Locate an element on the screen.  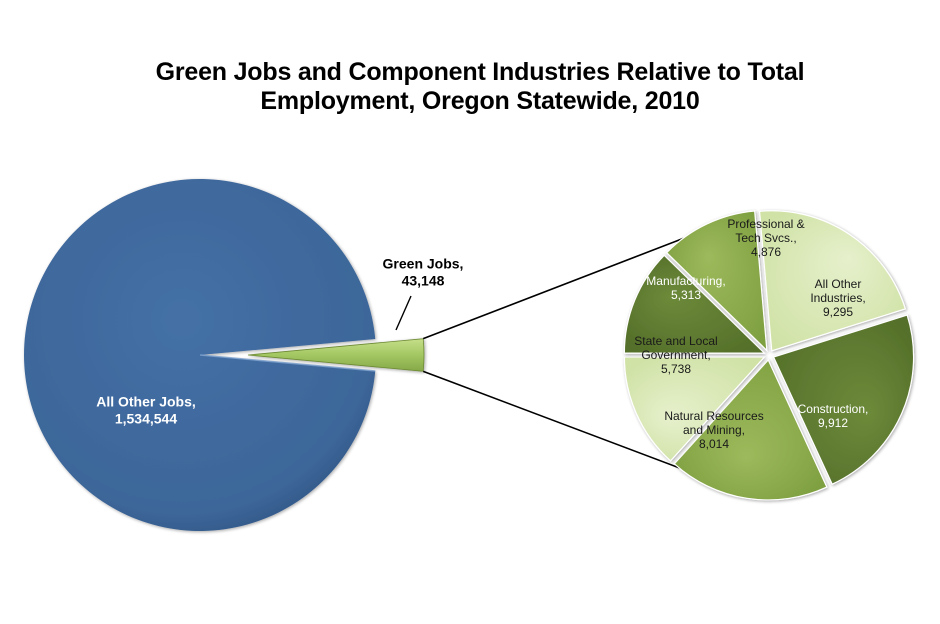
chart-title-line-2: Employment, Oregon Statewide, 2010 is located at coordinates (480, 101).